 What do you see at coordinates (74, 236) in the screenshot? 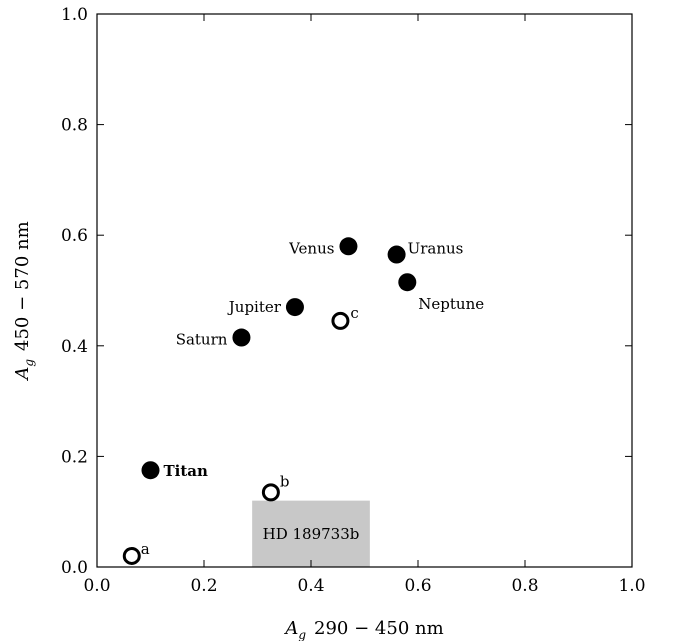
I see `y-tick-label: 0.6` at bounding box center [74, 236].